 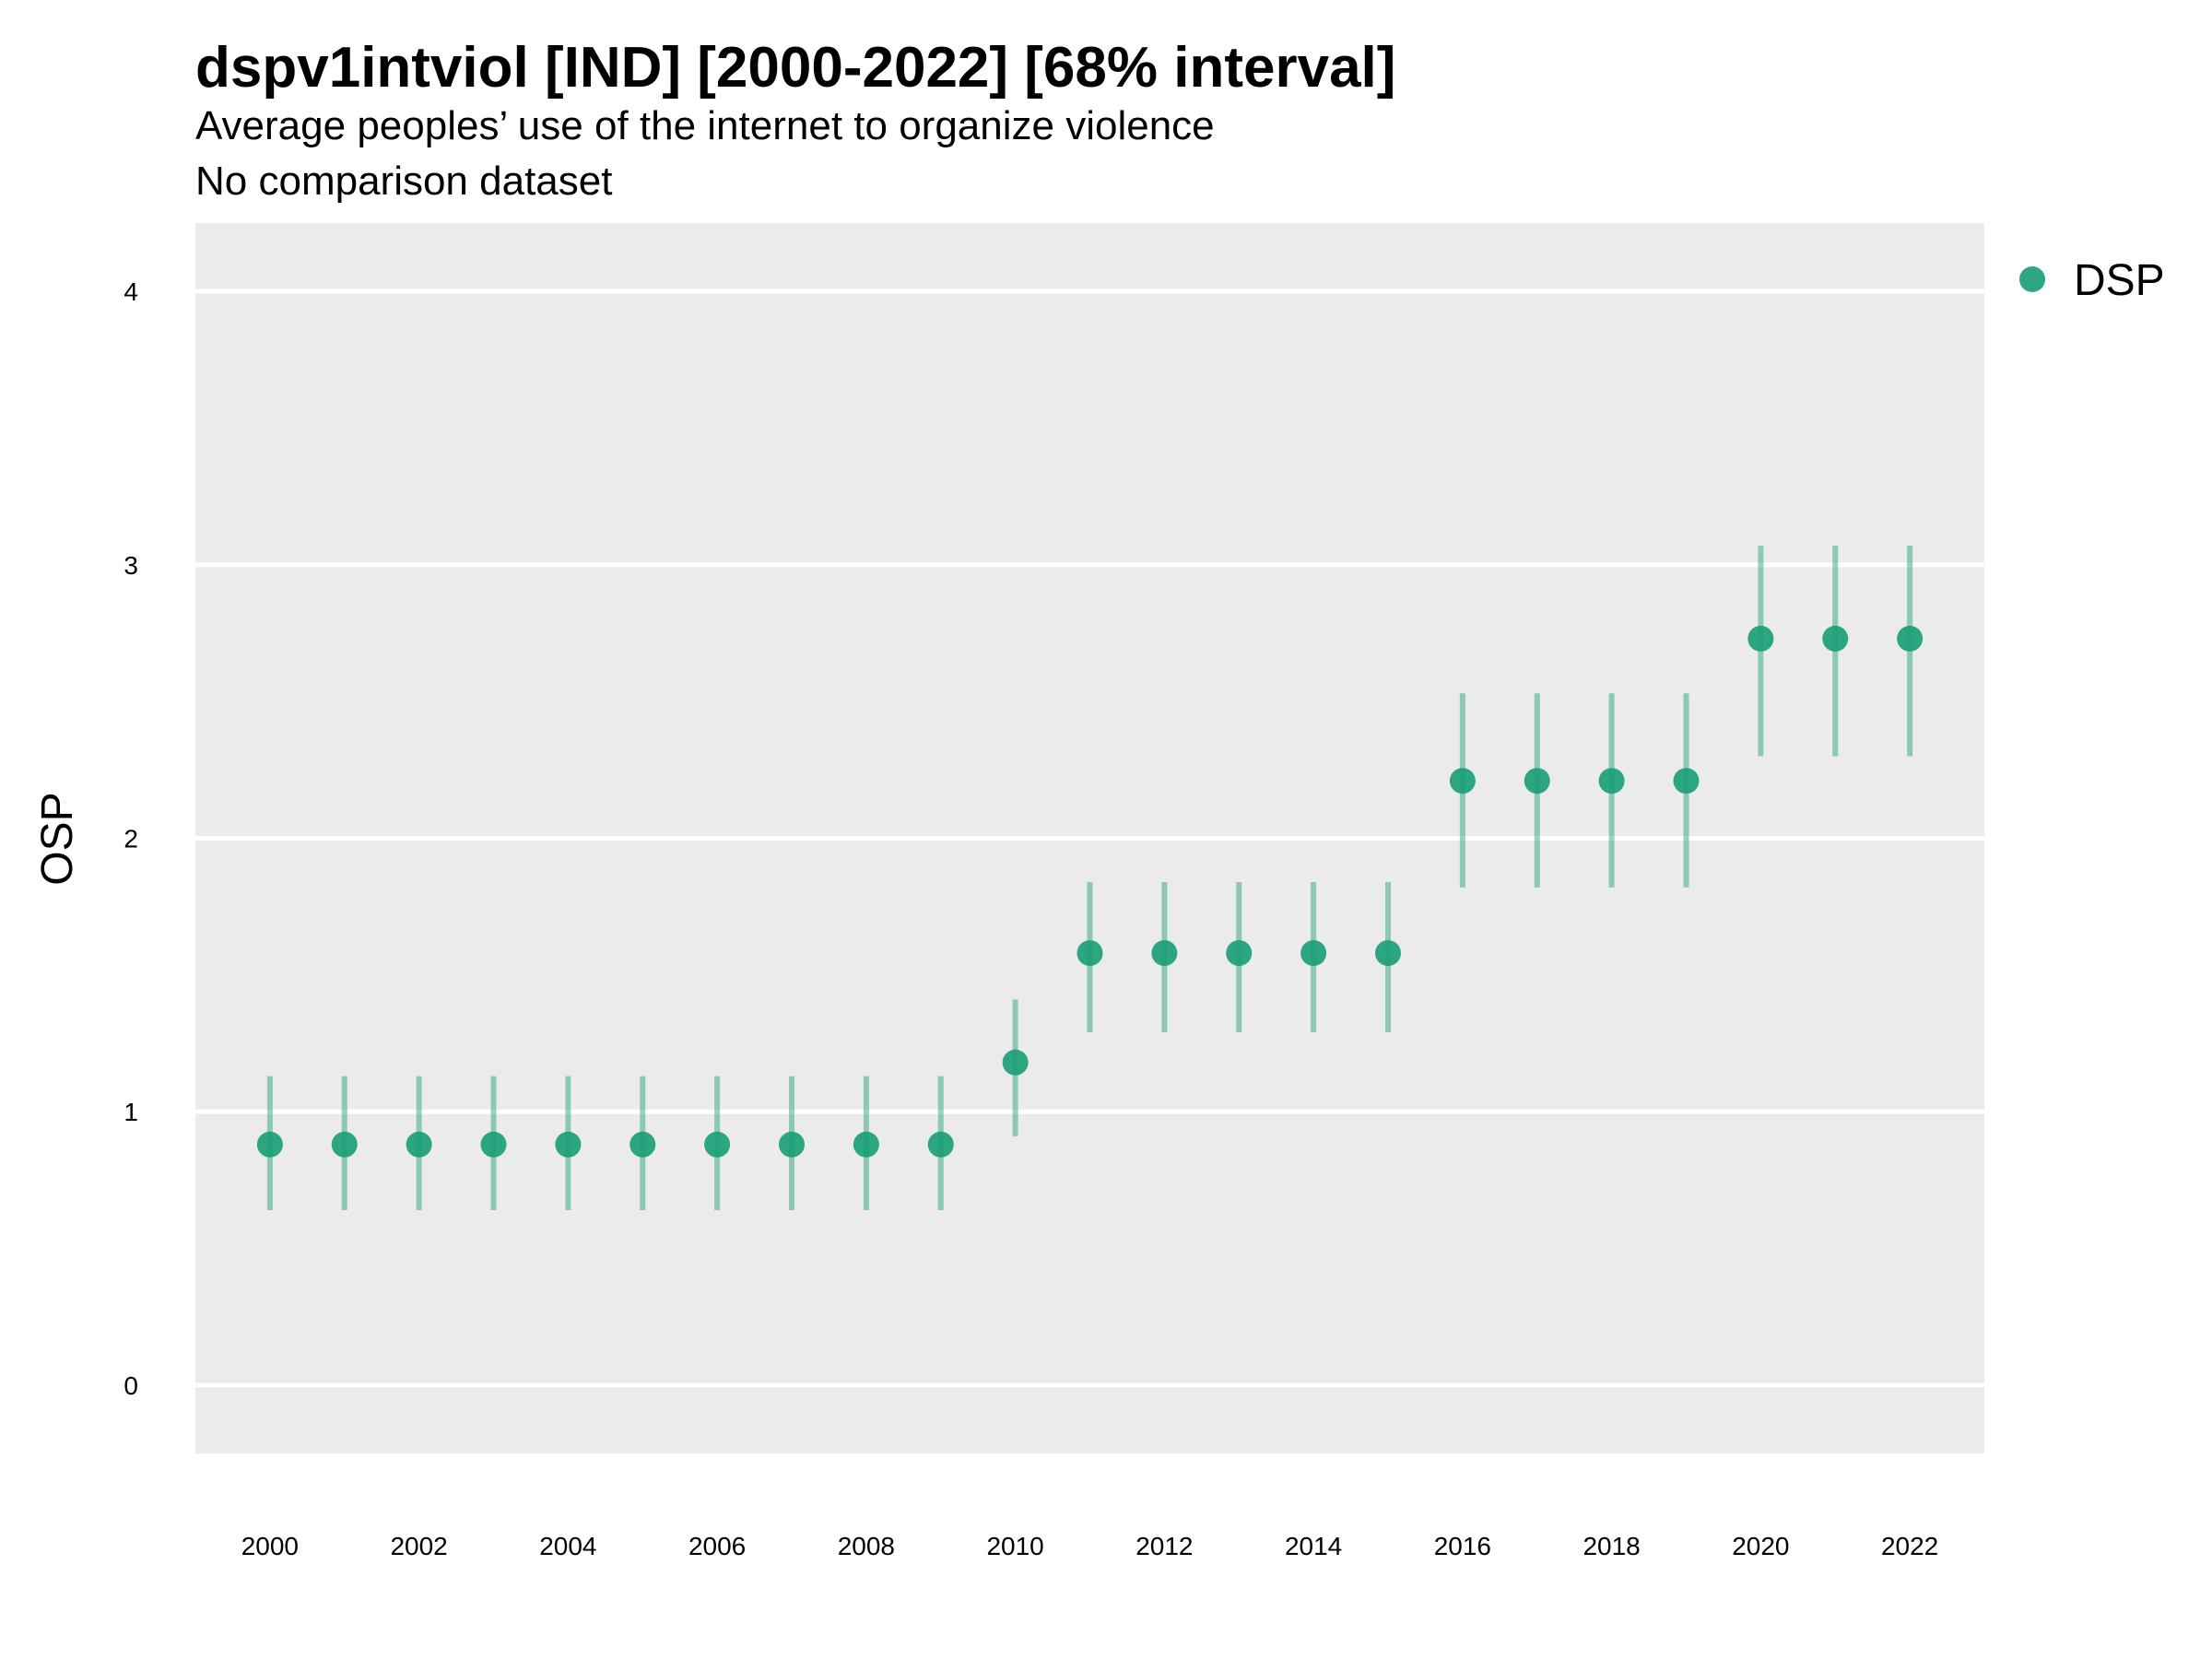 What do you see at coordinates (1760, 1546) in the screenshot?
I see `x-tick-label: 2020` at bounding box center [1760, 1546].